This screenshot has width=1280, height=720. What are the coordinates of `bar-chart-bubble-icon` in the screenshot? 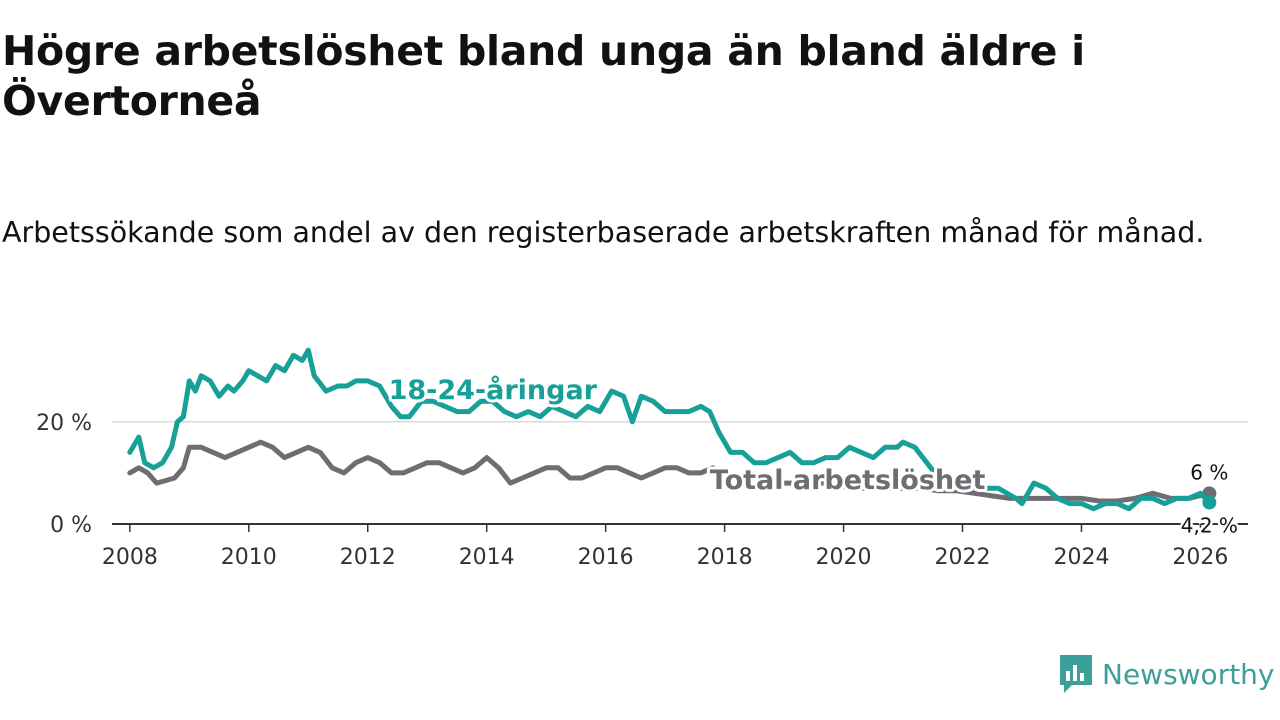 It's located at (1076, 674).